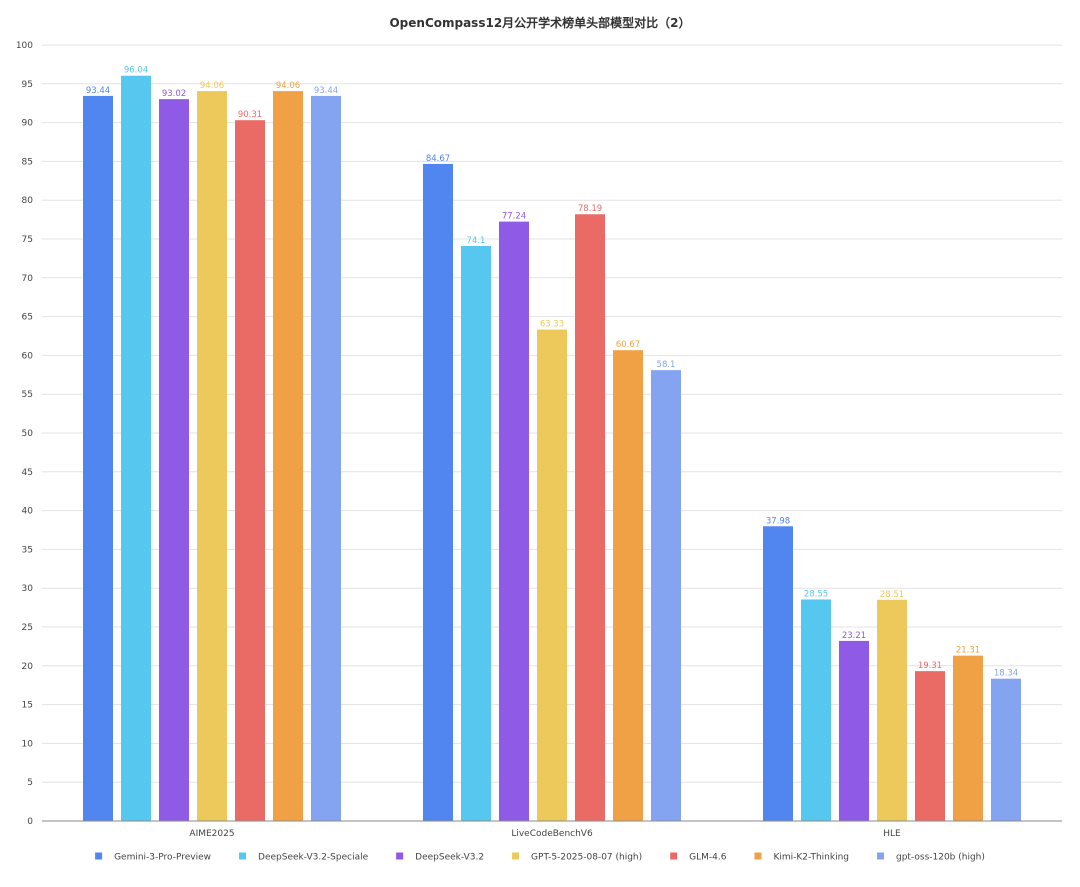  I want to click on data-label: 28.55, so click(816, 594).